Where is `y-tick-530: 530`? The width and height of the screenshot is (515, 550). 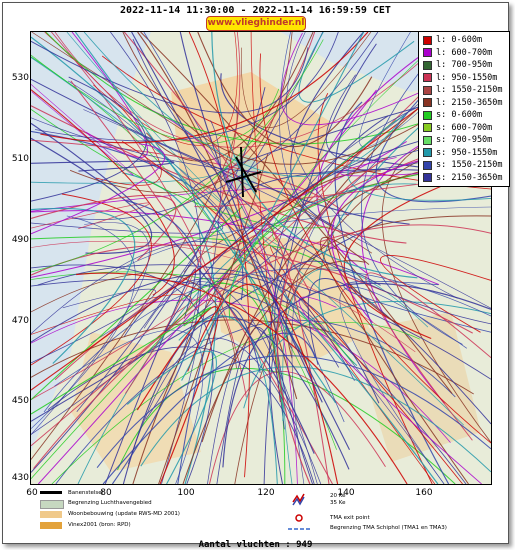 y-tick-530: 530 is located at coordinates (20, 78).